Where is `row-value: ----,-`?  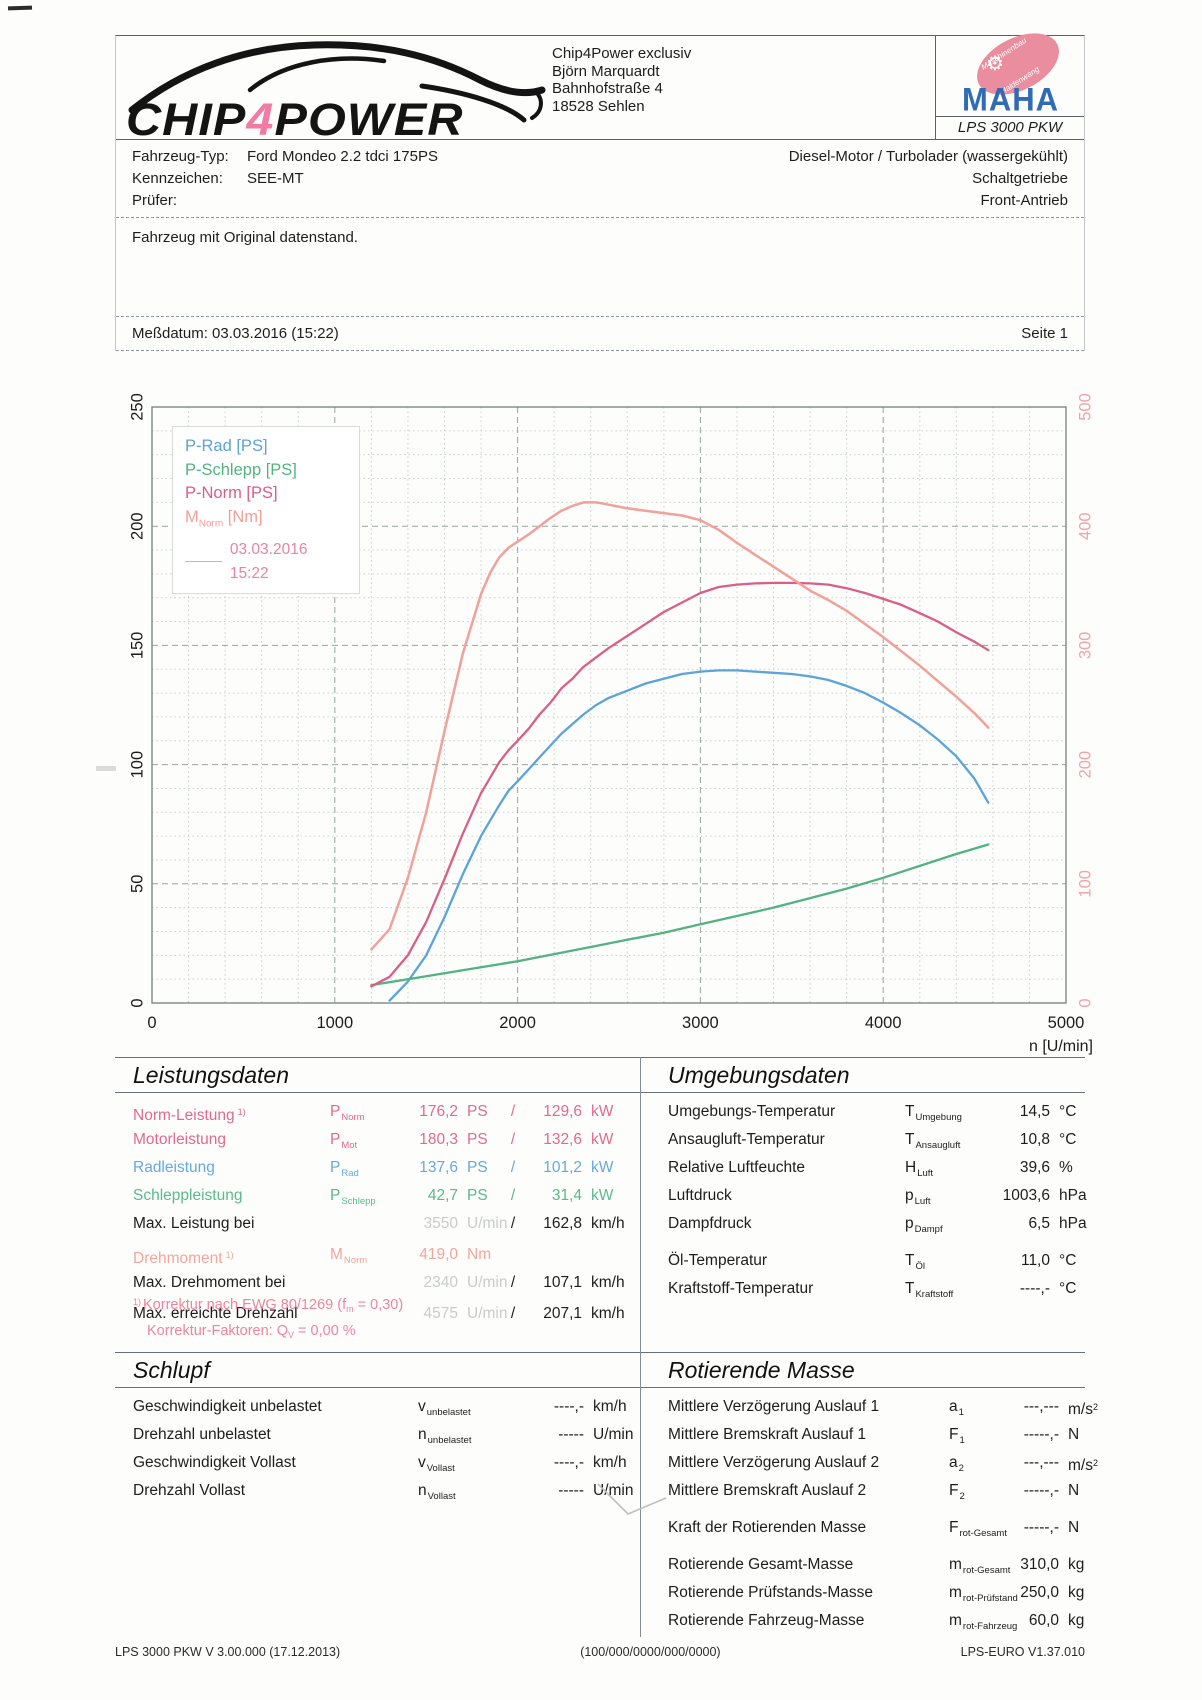
row-value: ----,- is located at coordinates (568, 1462).